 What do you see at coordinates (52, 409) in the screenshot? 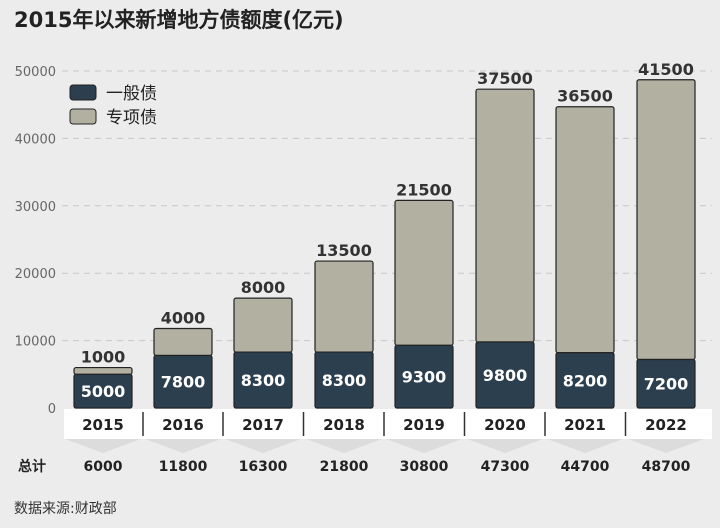
I see `y-tick-label: 0` at bounding box center [52, 409].